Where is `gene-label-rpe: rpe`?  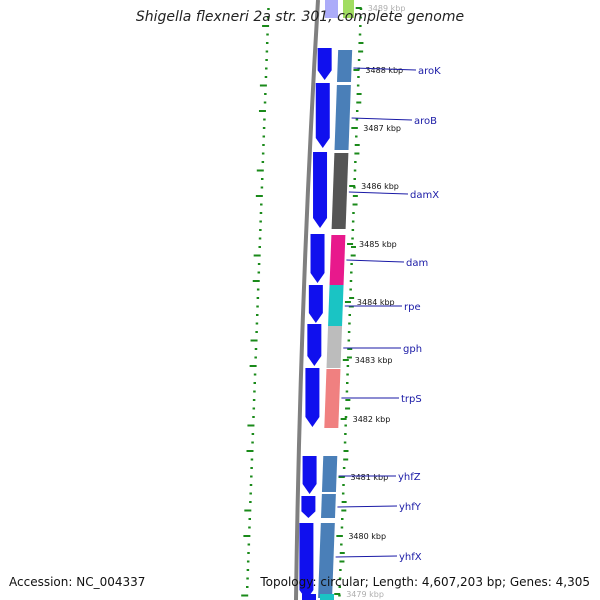
gene-label-rpe: rpe is located at coordinates (412, 307).